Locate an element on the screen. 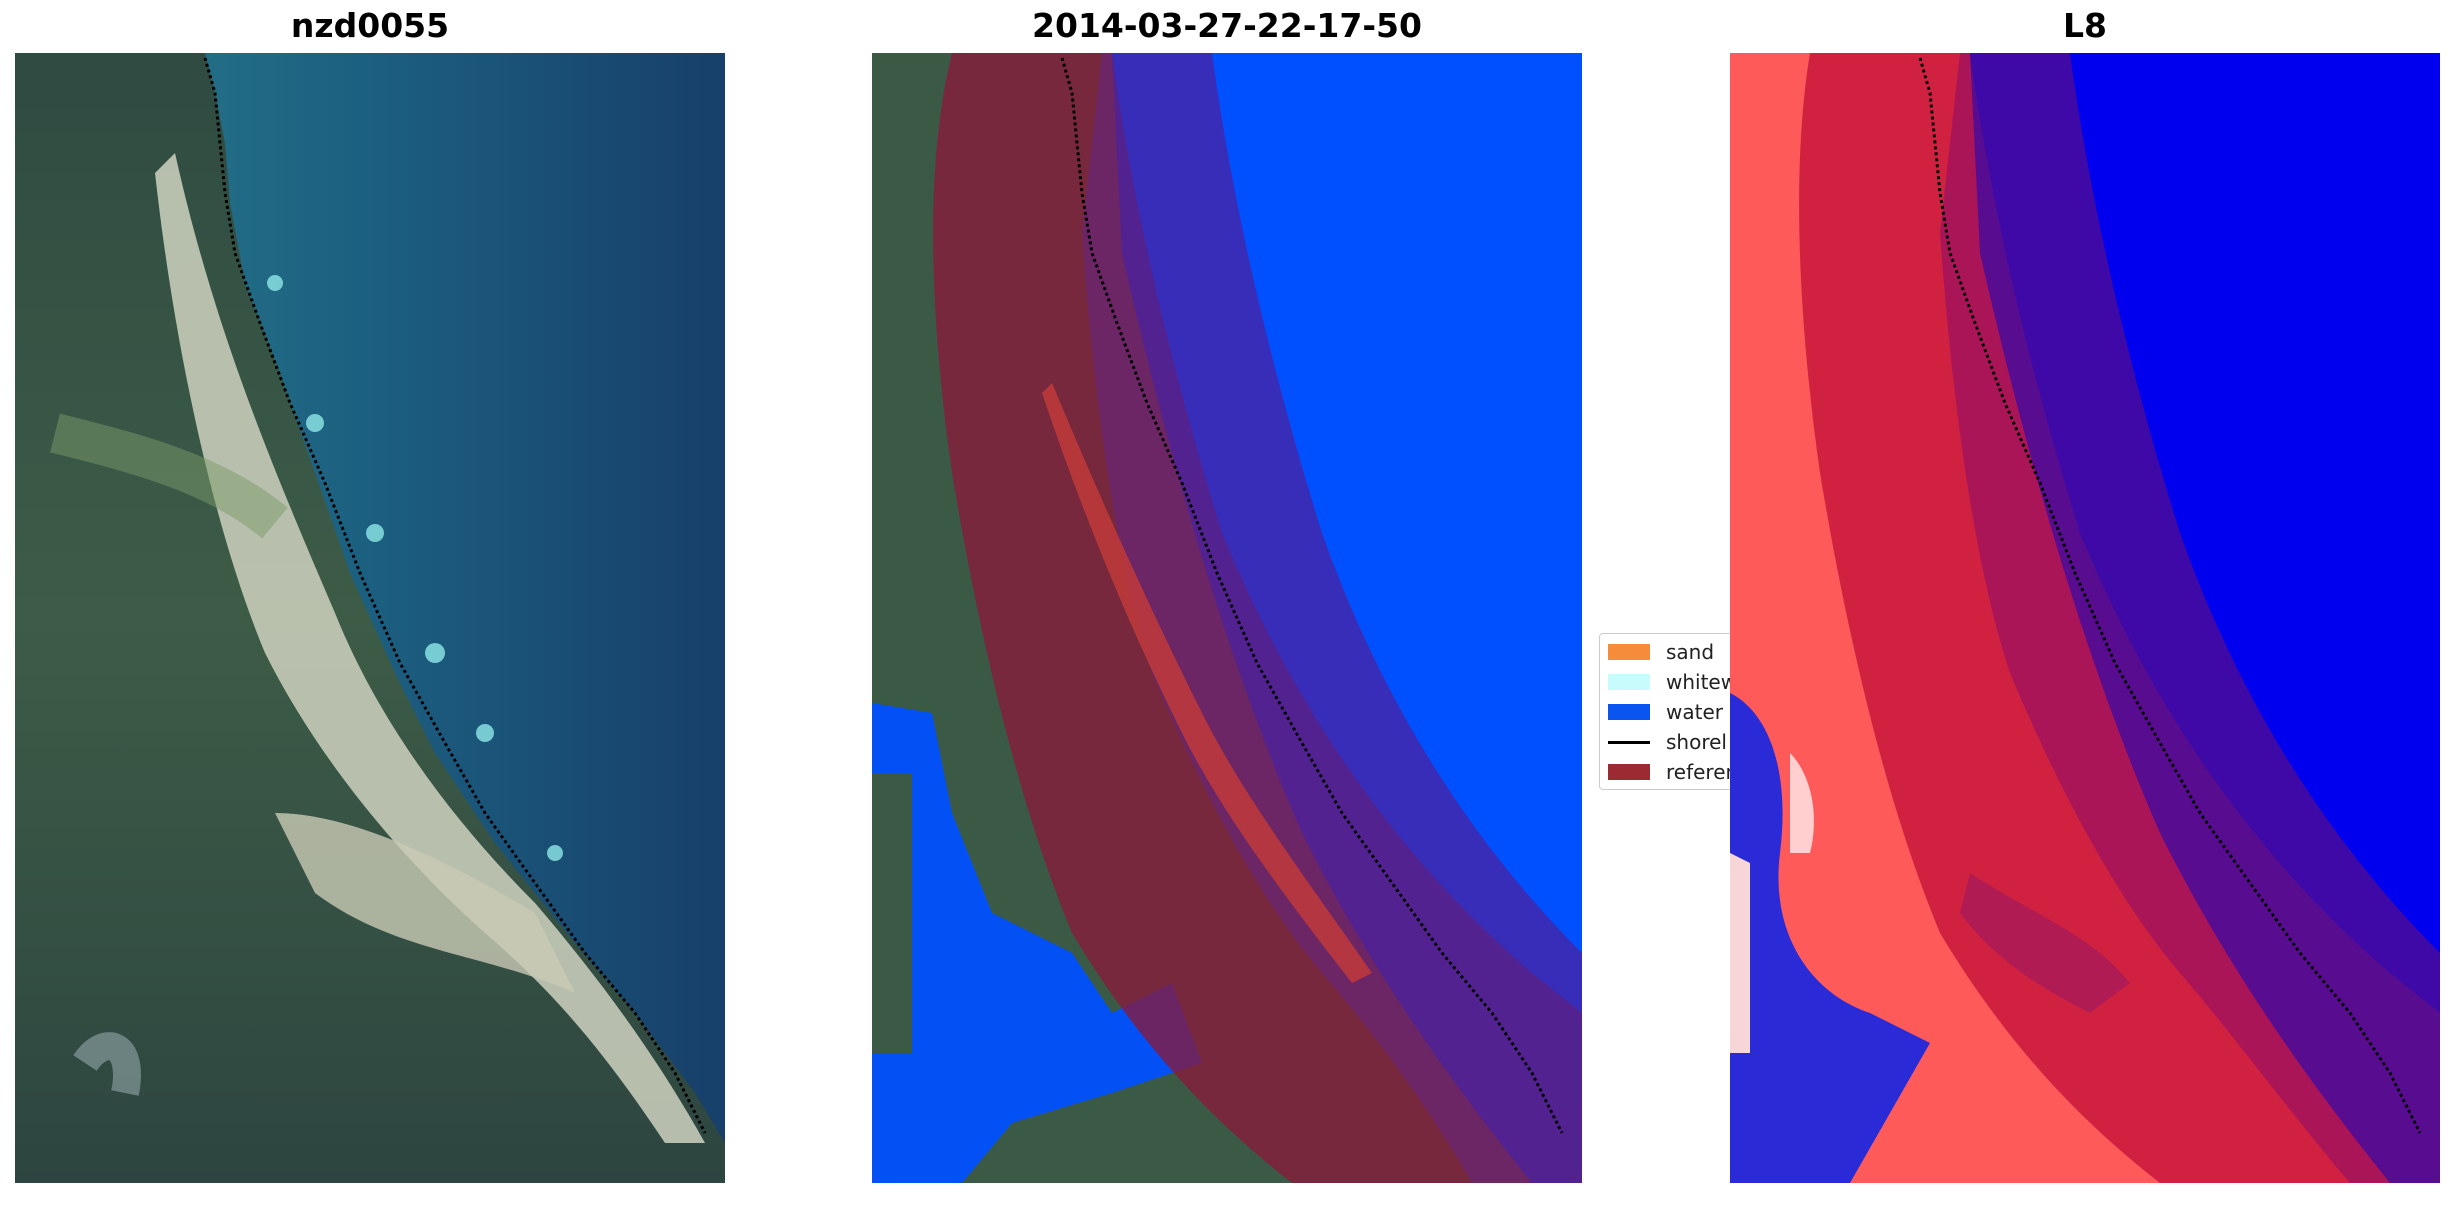 Image resolution: width=2460 pixels, height=1205 pixels. legend-label-sand: sand is located at coordinates (1690, 652).